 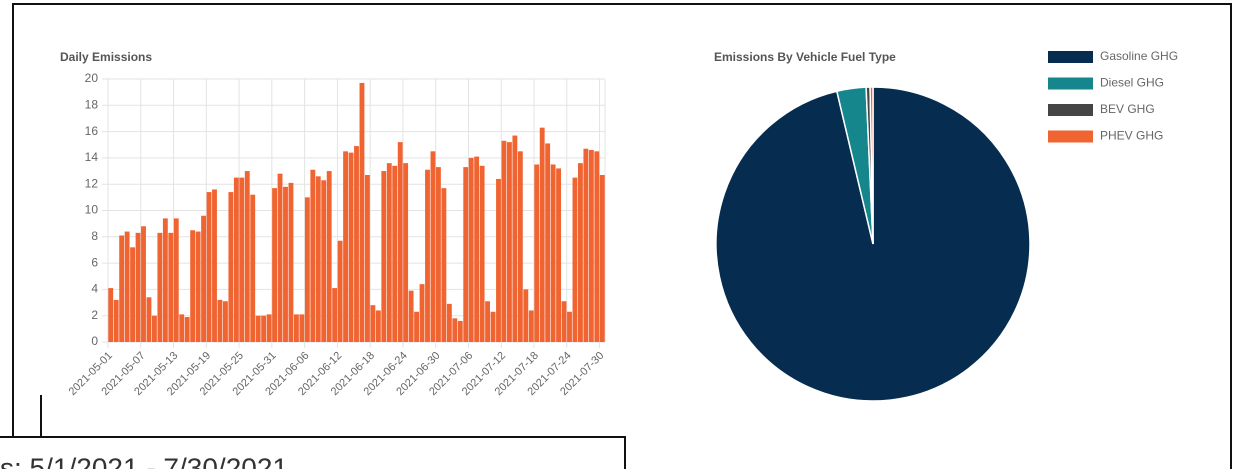 I want to click on legend-label: BEV GHG, so click(x=1127, y=109).